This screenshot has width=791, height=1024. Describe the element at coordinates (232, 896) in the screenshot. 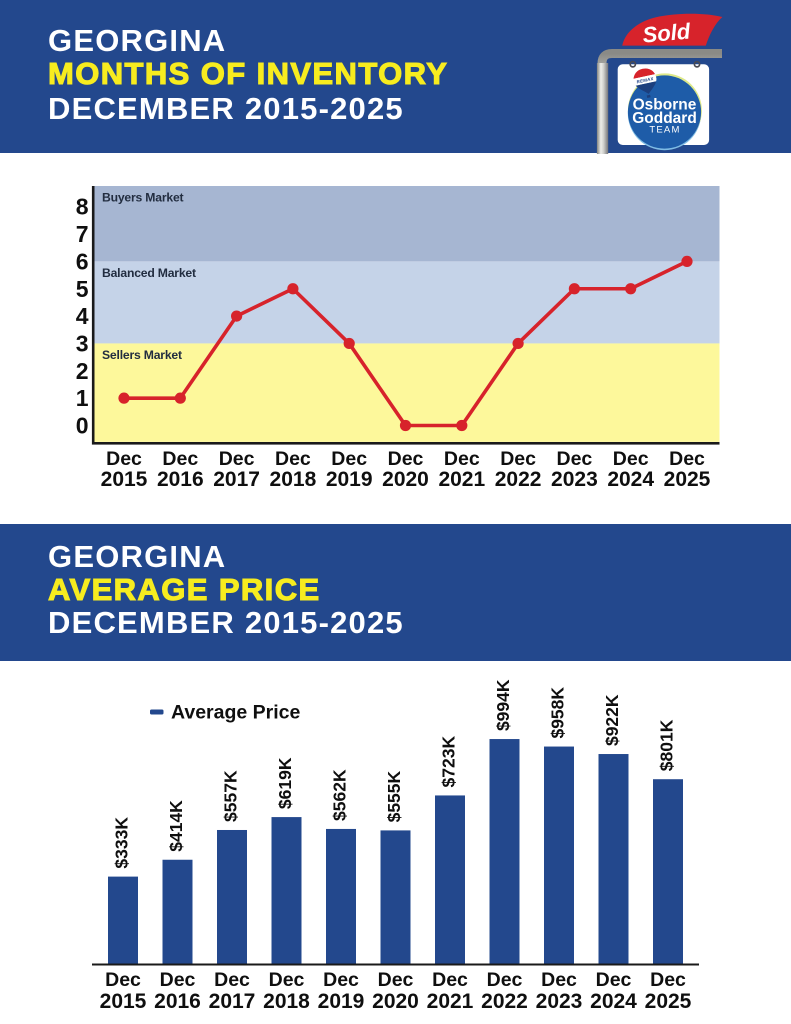

I see `bar-dec-2017` at that location.